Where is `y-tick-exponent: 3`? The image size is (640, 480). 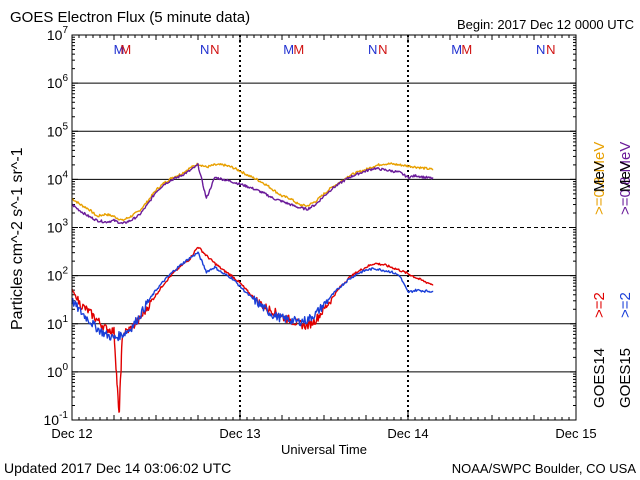
y-tick-exponent: 3 is located at coordinates (65, 223).